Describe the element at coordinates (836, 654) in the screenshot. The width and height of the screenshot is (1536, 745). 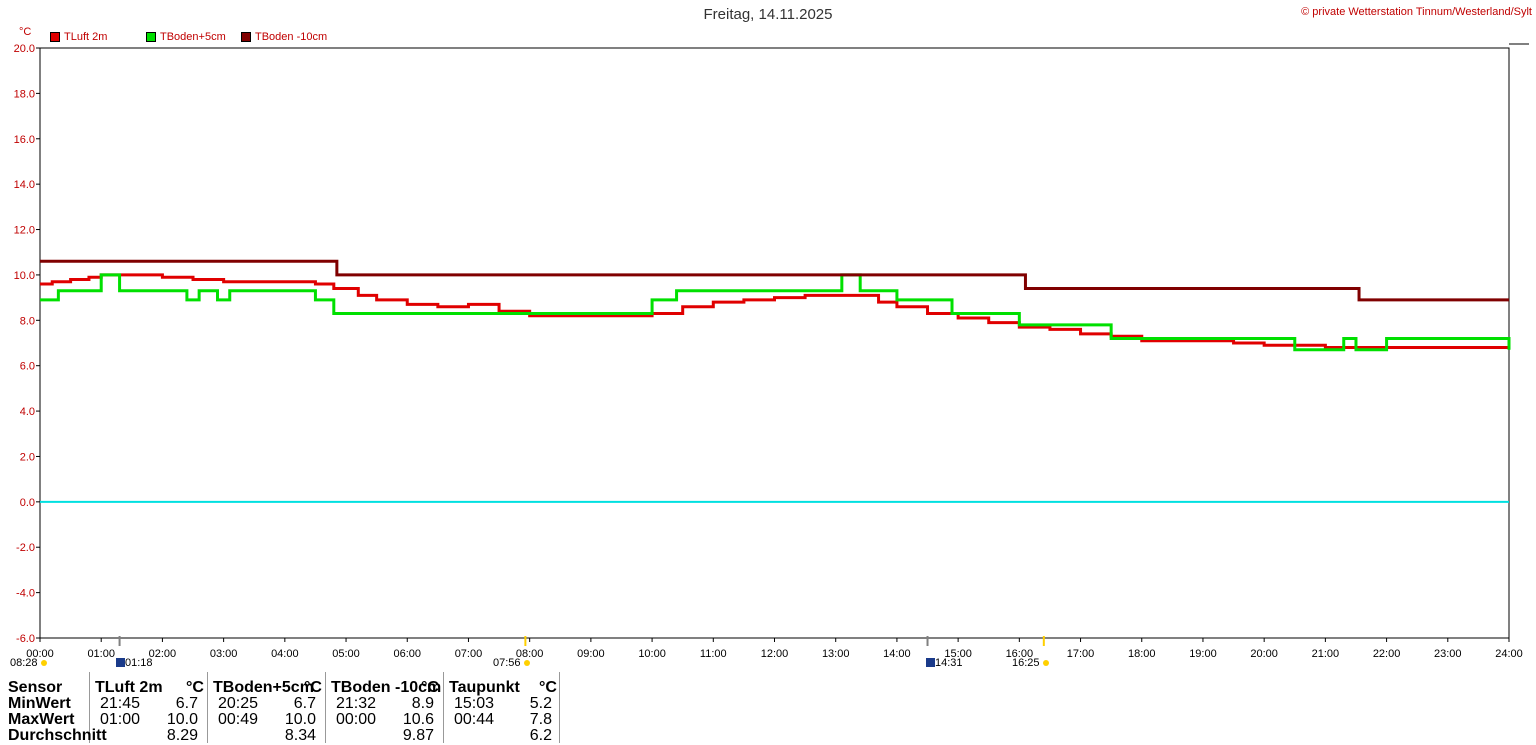
I see `x-tick-label: 13:00` at that location.